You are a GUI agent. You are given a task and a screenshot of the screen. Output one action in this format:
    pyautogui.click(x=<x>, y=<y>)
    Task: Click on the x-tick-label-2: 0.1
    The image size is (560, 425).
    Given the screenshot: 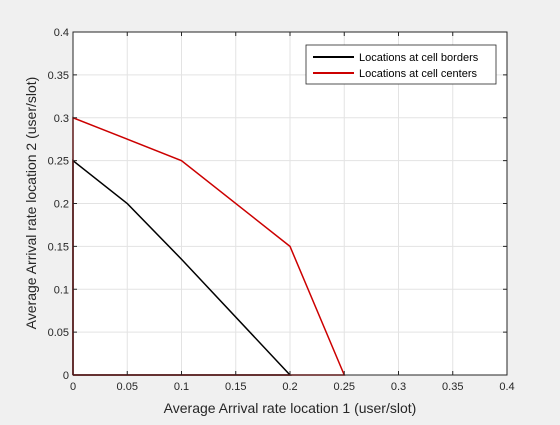 What is the action you would take?
    pyautogui.click(x=181, y=387)
    